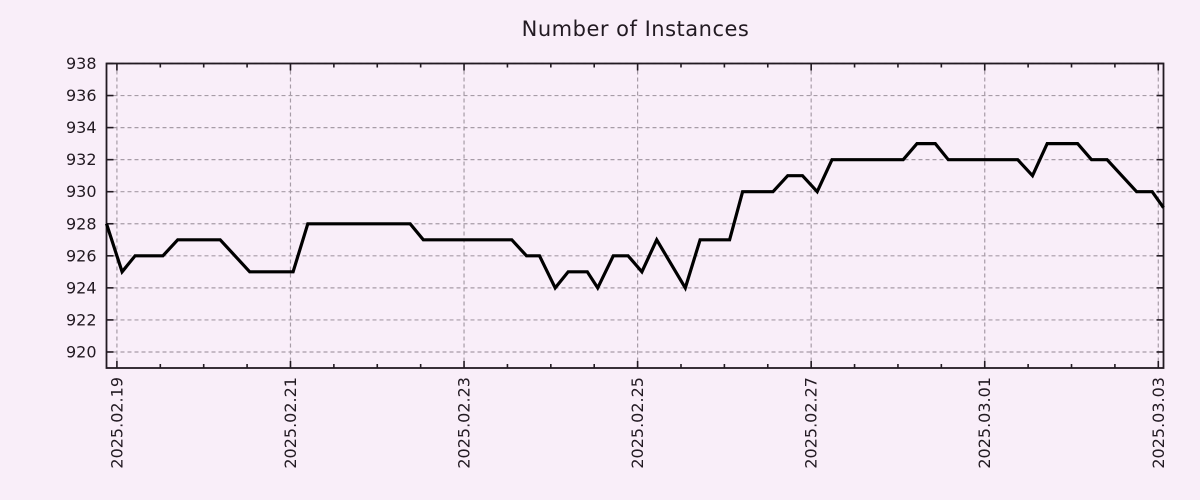 This screenshot has width=1200, height=500. What do you see at coordinates (1158, 423) in the screenshot?
I see `x-tick-label: 2025.03.03` at bounding box center [1158, 423].